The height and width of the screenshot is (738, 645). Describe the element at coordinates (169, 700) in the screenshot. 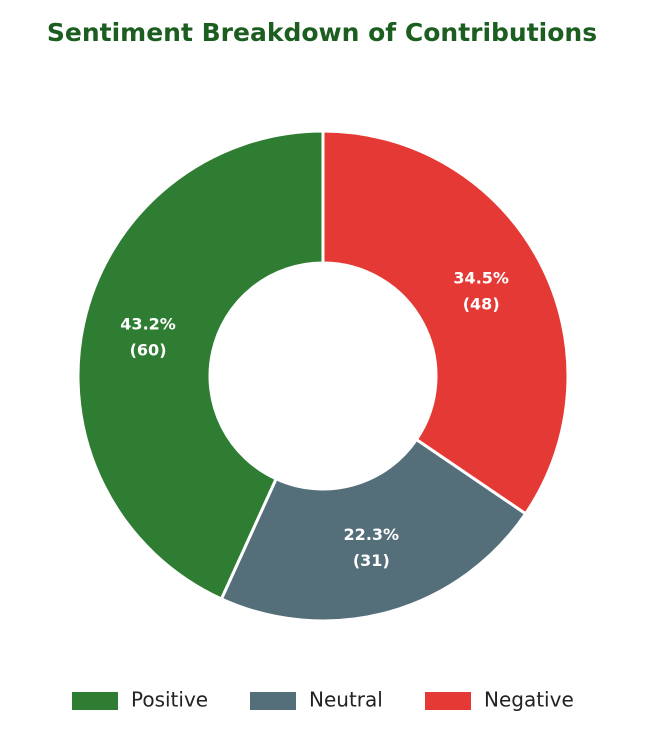

I see `legend-label: Positive` at that location.